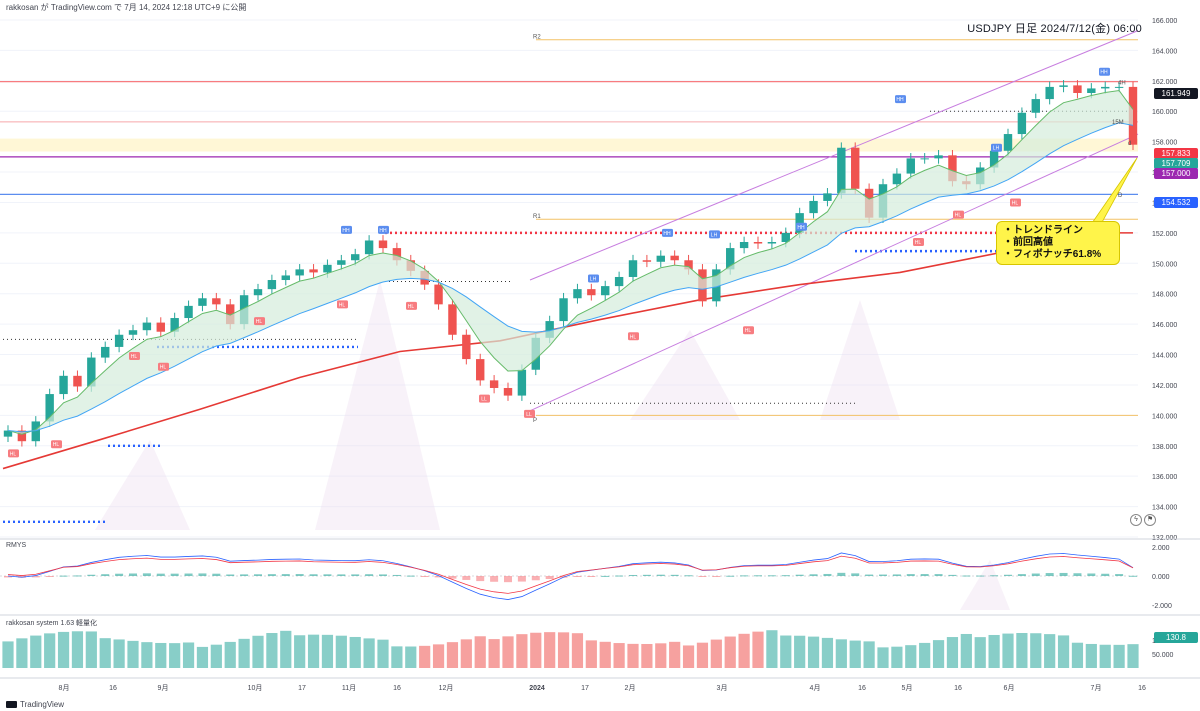  What do you see at coordinates (349, 688) in the screenshot?
I see `time-tick-label: 11月` at bounding box center [349, 688].